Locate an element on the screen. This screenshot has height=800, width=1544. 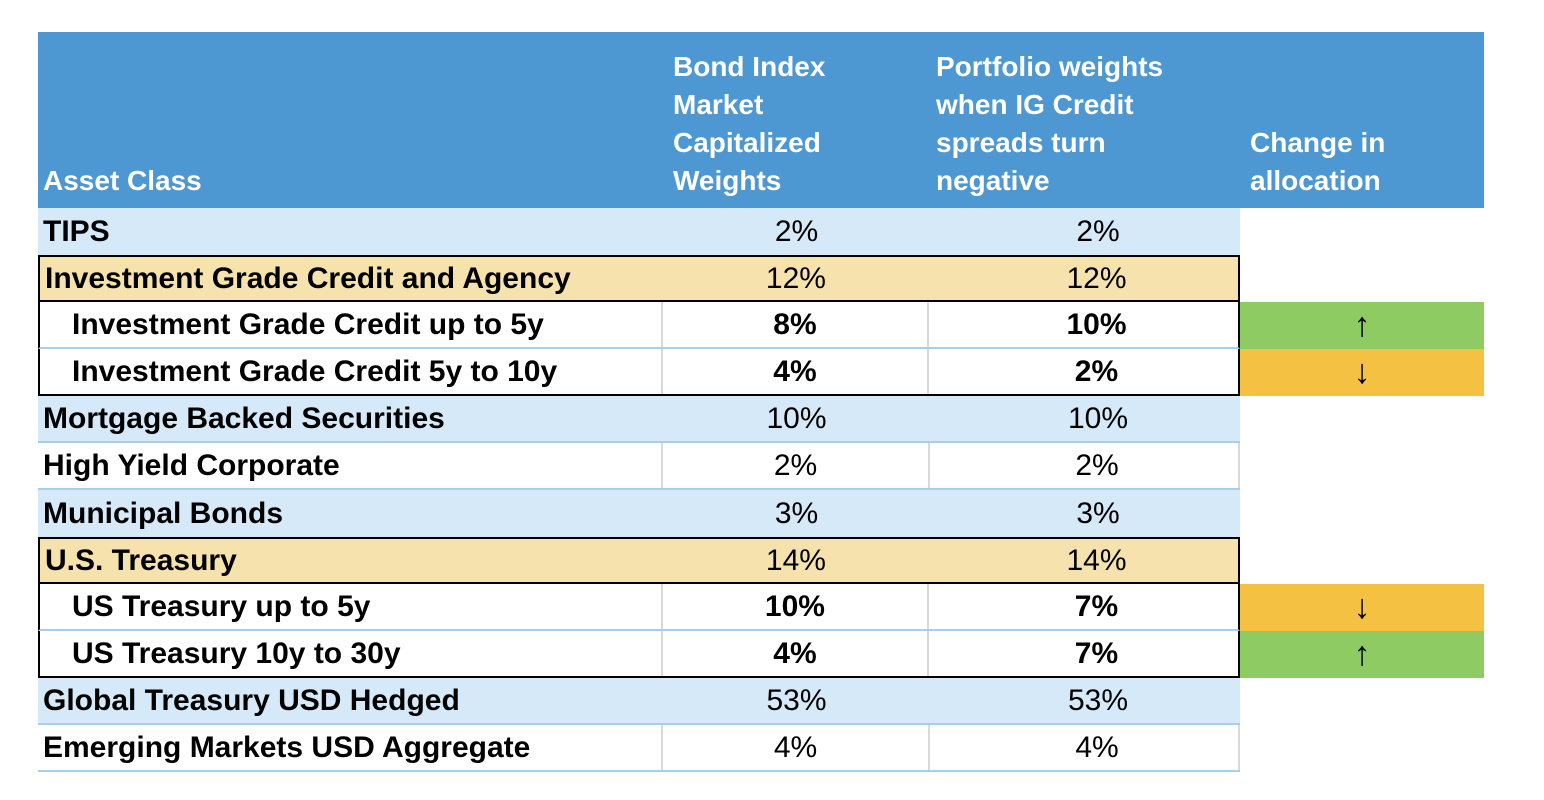
portfolio-weight-cell: 53% is located at coordinates (1098, 700).